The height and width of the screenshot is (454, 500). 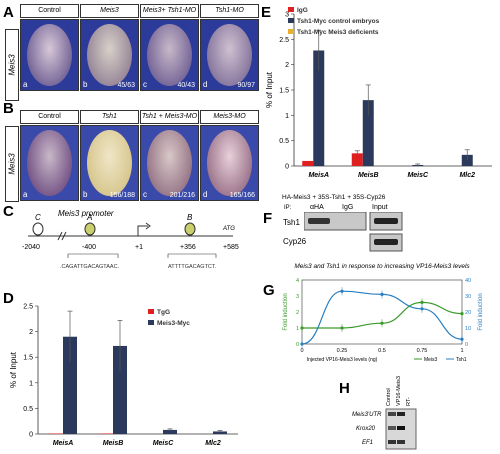 What do you see at coordinates (169, 163) in the screenshot?
I see `panel-b-embryo-3: c 201/216` at bounding box center [169, 163].